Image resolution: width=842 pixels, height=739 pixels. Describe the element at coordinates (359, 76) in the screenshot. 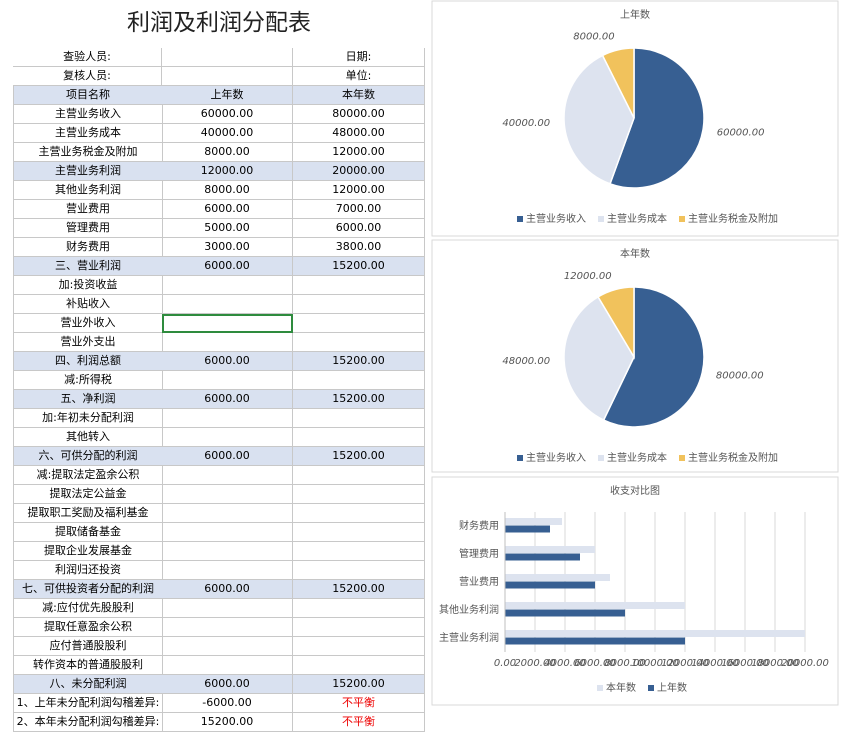

I see `table-cell: 单位:` at that location.